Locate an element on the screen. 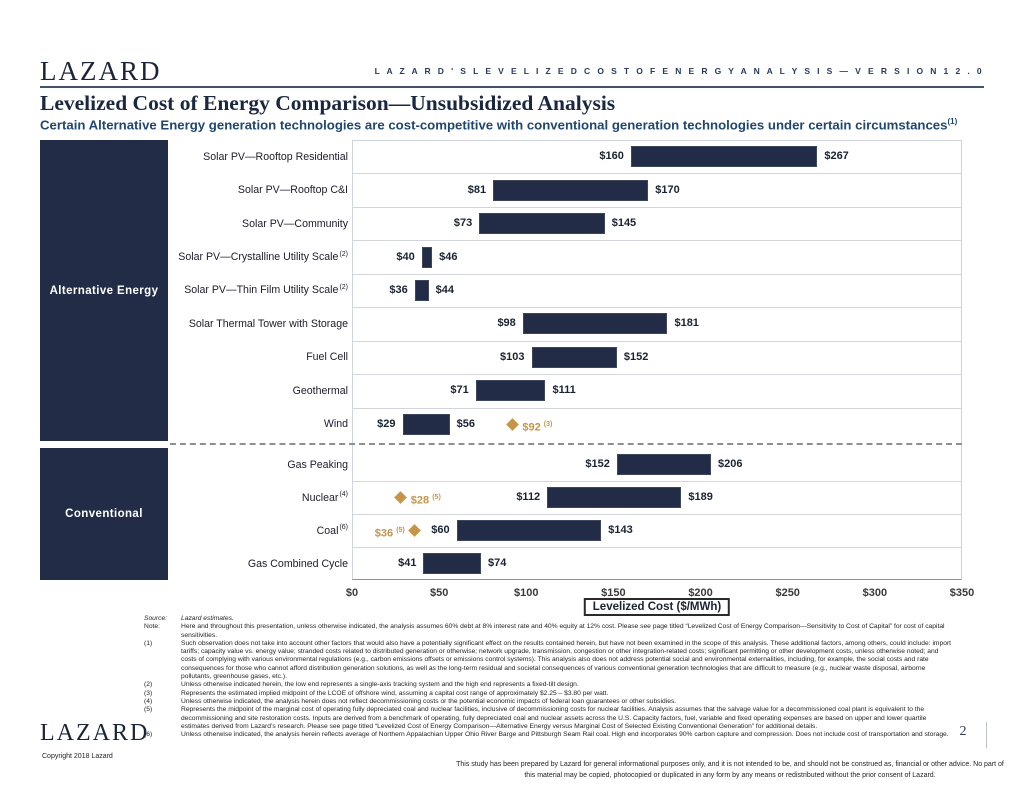 The width and height of the screenshot is (1024, 790). category-label: Gas Peaking is located at coordinates (260, 464).